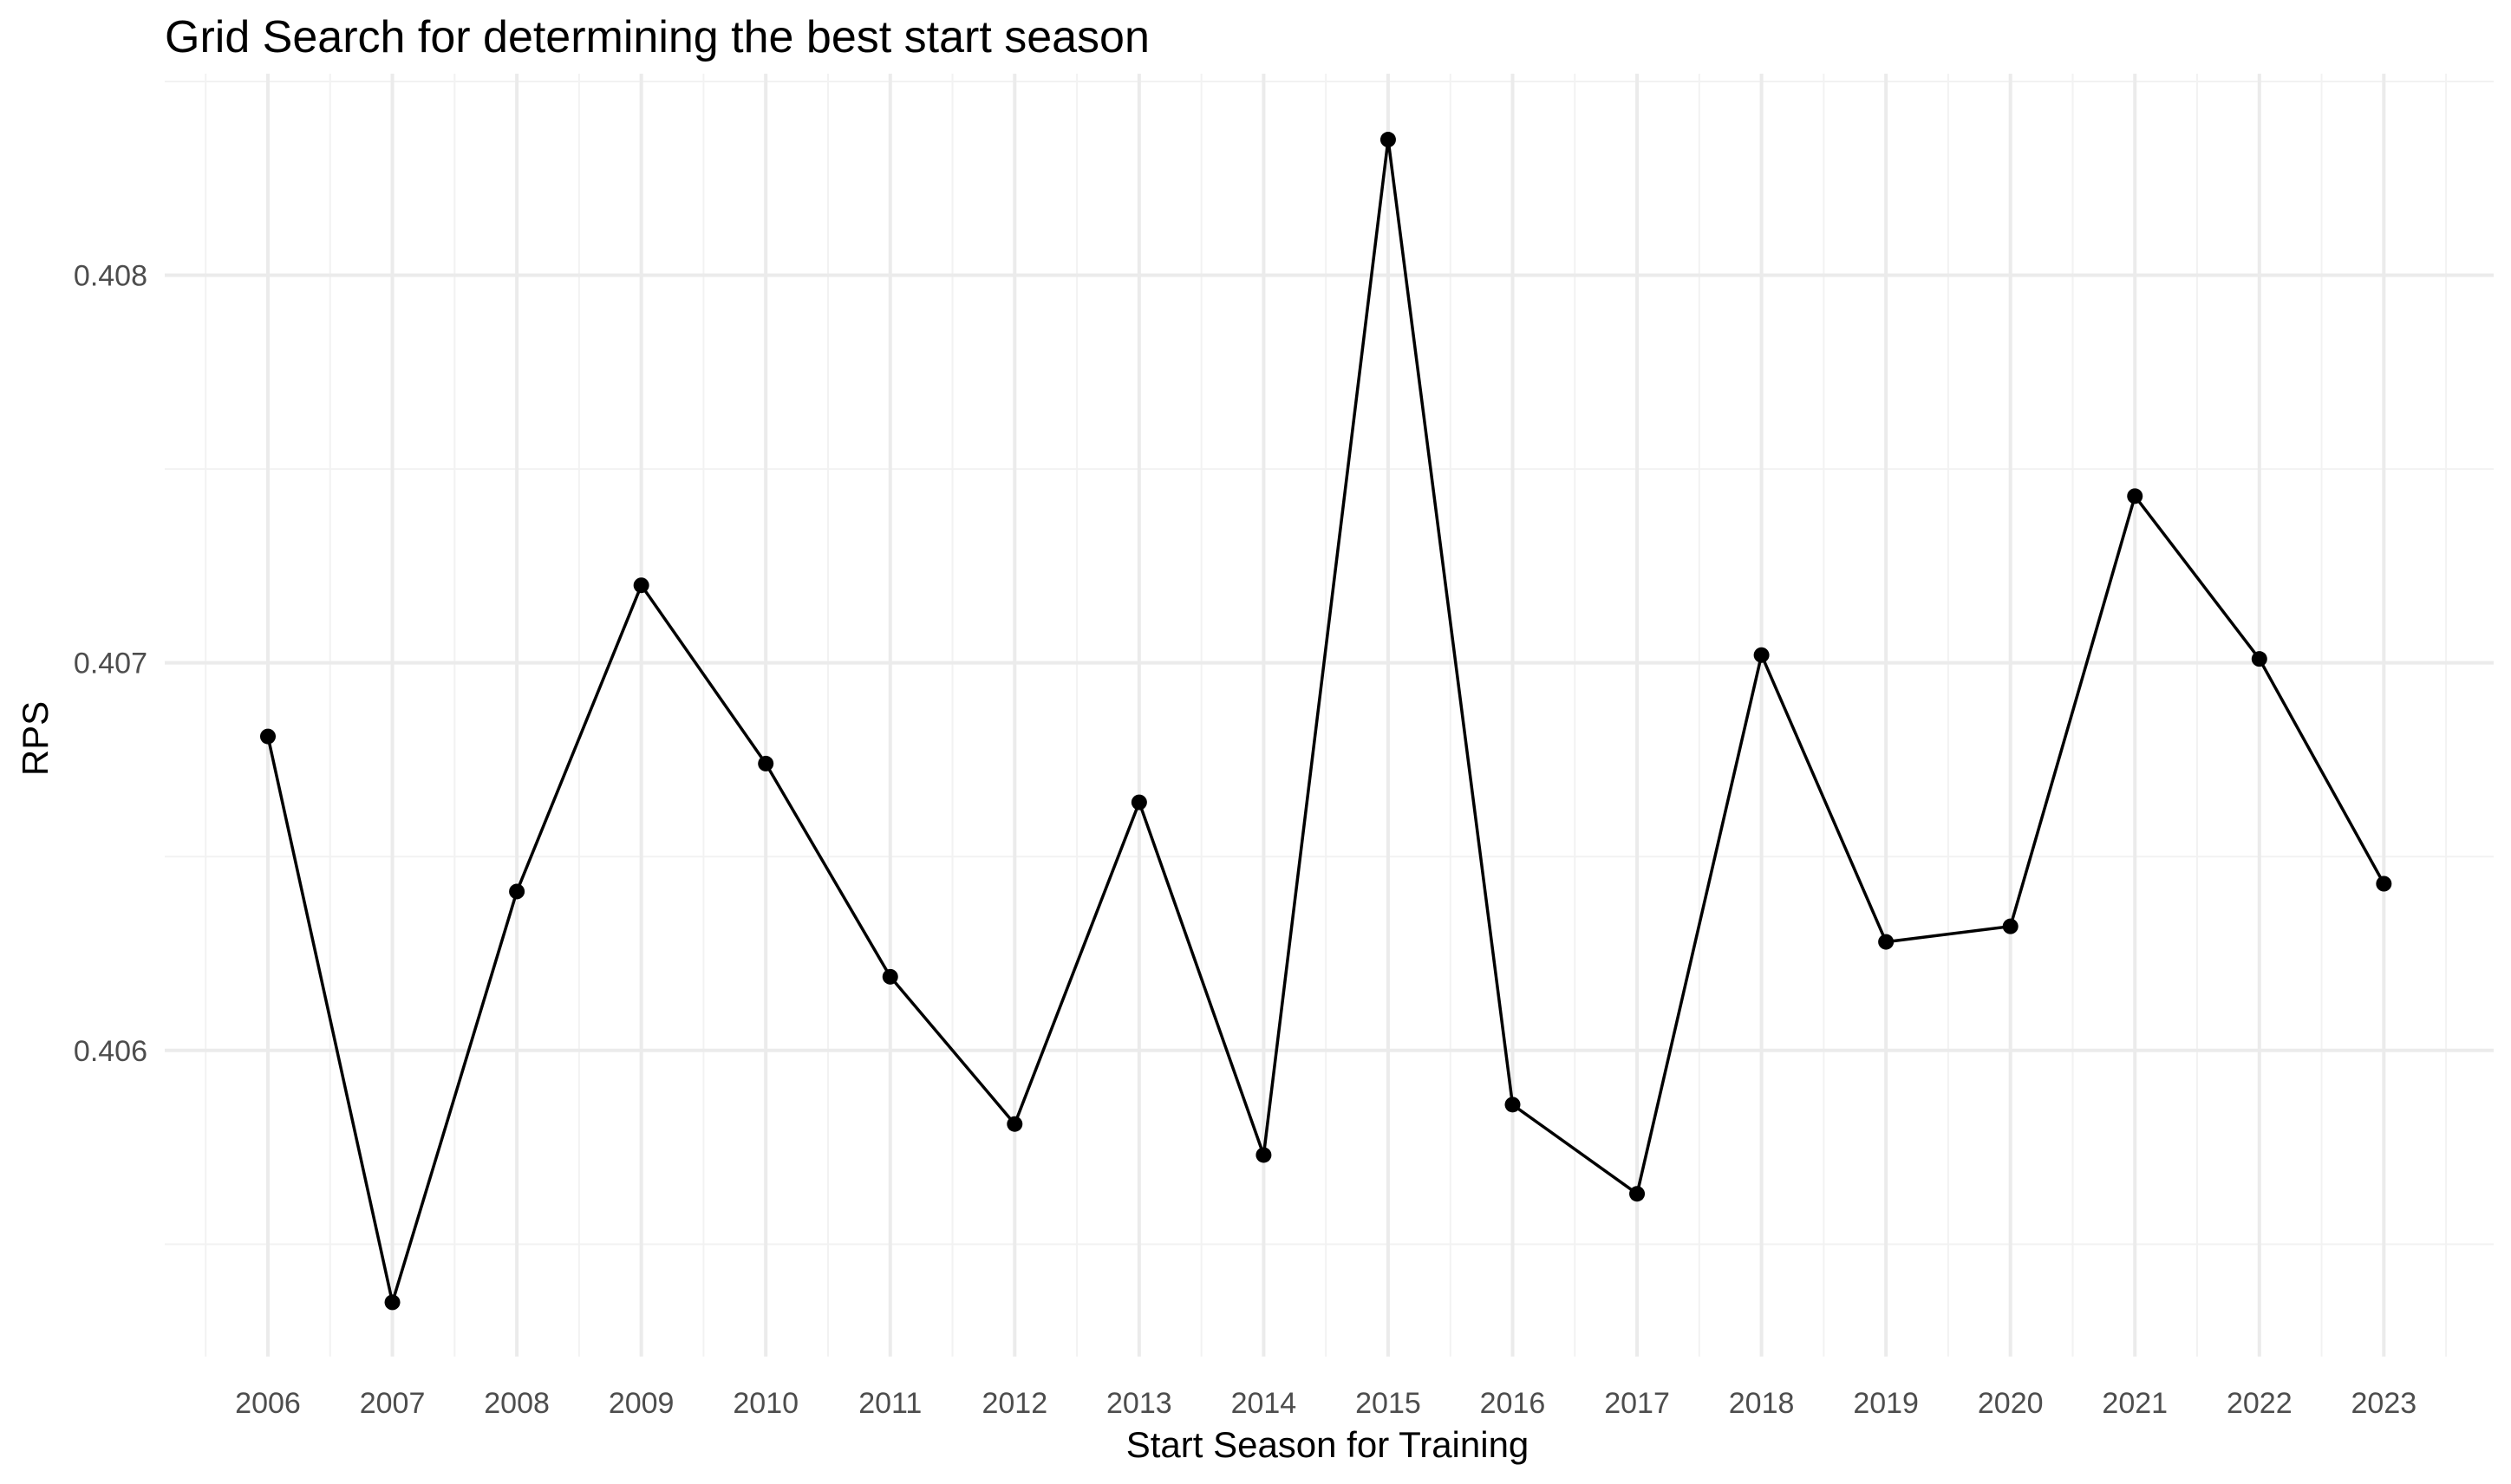 Image resolution: width=2511 pixels, height=1484 pixels. Describe the element at coordinates (1264, 1403) in the screenshot. I see `x-tick-label: 2014` at that location.